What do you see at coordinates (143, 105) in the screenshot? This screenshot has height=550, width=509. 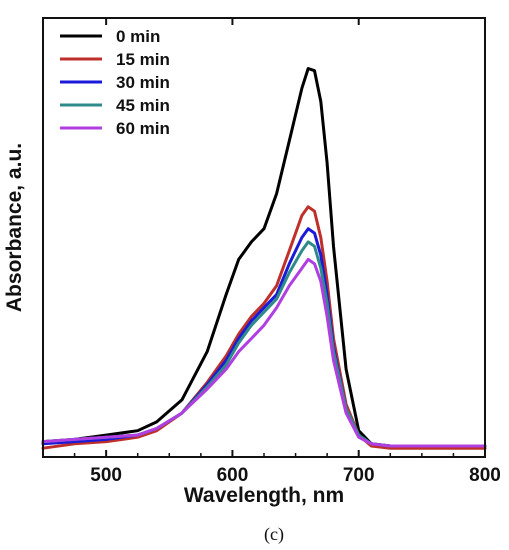 I see `legend-label-3: 45 min` at bounding box center [143, 105].